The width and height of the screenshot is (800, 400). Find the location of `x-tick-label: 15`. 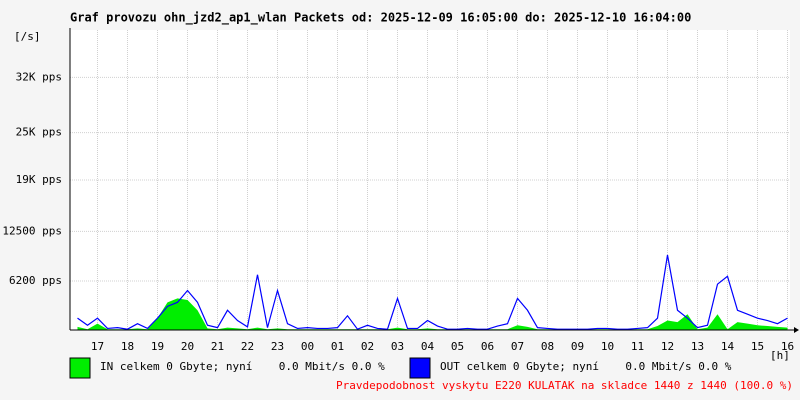

x-tick-label: 15 is located at coordinates (757, 346).